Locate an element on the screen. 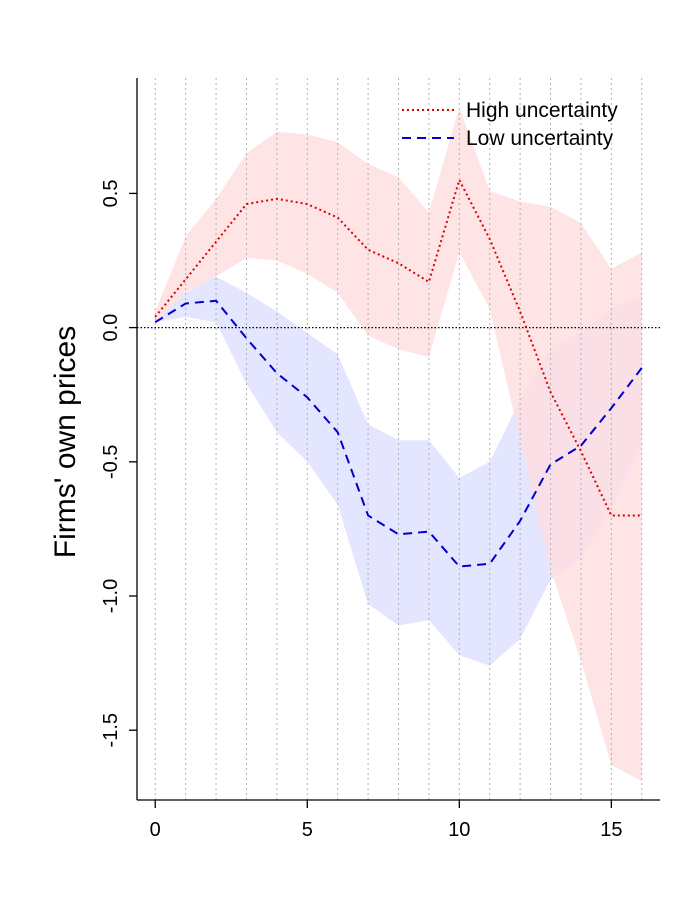 The width and height of the screenshot is (700, 900). y-tick-label-1: -1.0 is located at coordinates (111, 596).